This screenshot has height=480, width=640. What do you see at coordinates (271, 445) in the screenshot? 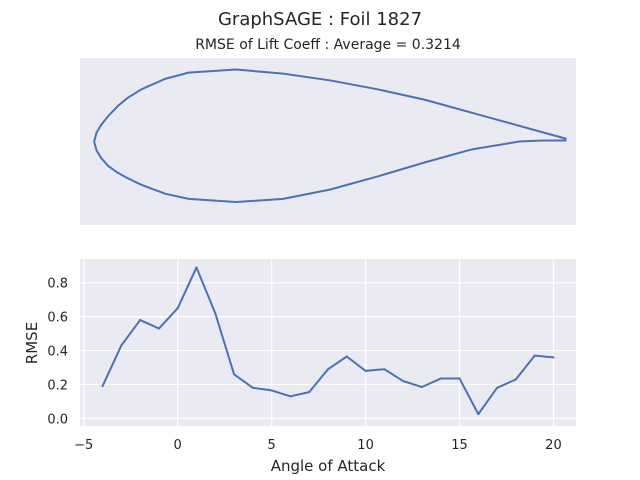
I see `x-tick-label: 5` at bounding box center [271, 445].